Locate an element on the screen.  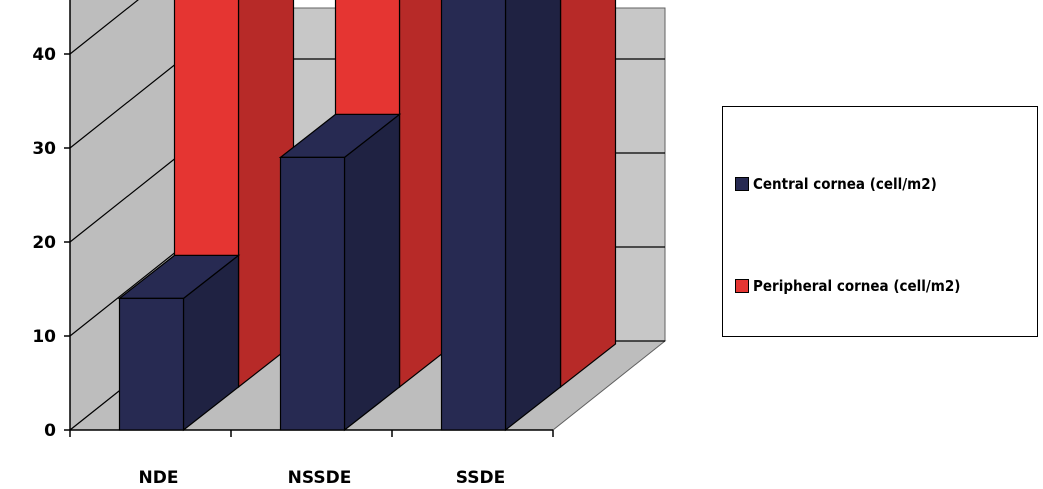
x-category-label: SSDE is located at coordinates (480, 478).